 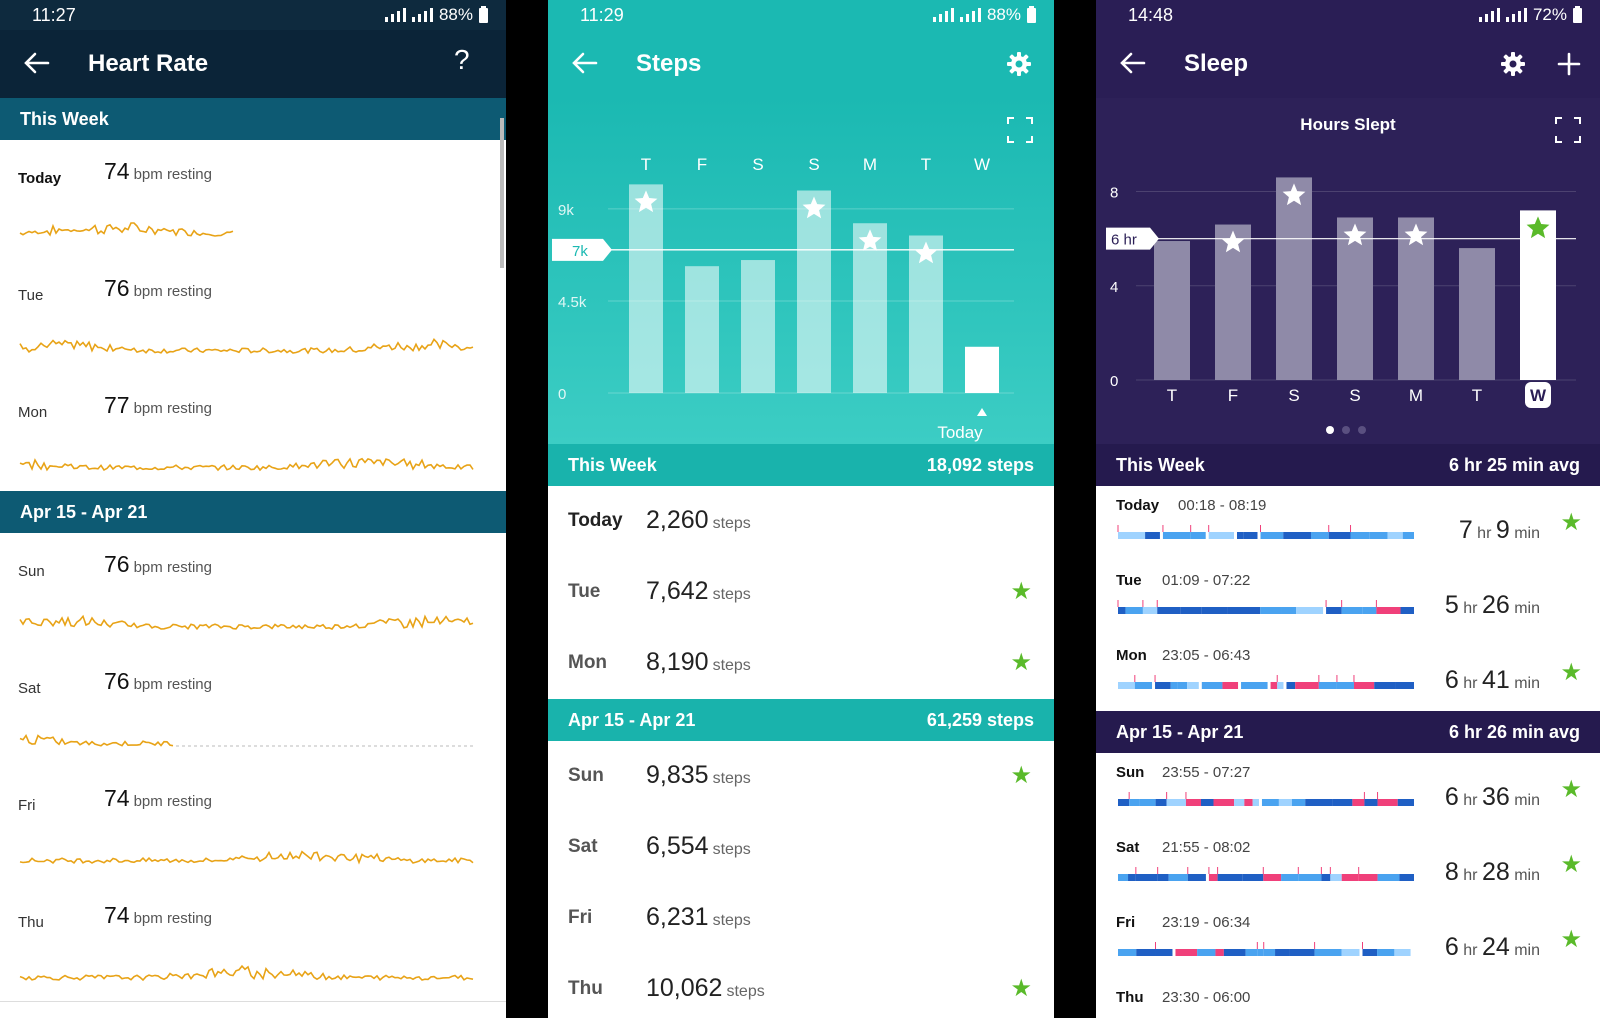 I want to click on duration-minutes: 9, so click(x=1502, y=530).